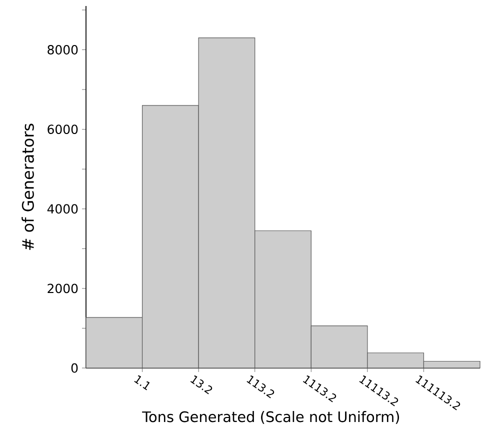 The width and height of the screenshot is (485, 436). I want to click on x-axis-title: Tons Generated (Scale not Uniform), so click(271, 417).